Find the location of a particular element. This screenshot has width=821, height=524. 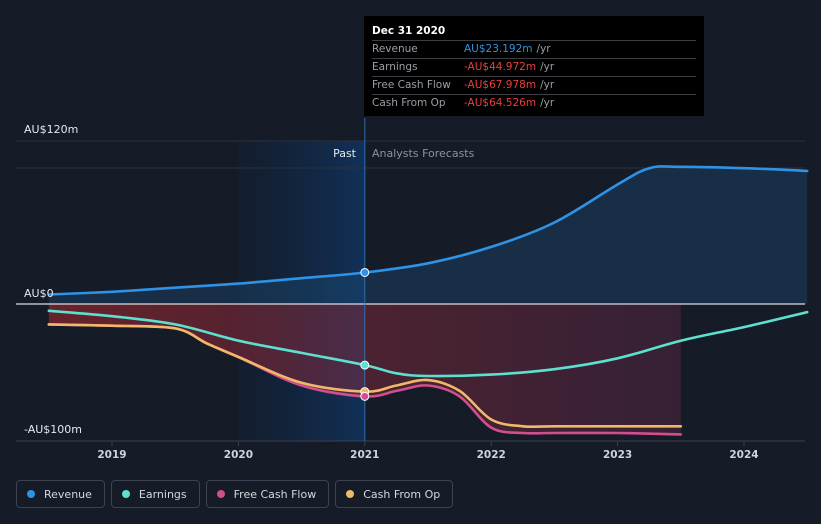

y-label-top: AU$120m is located at coordinates (51, 129).